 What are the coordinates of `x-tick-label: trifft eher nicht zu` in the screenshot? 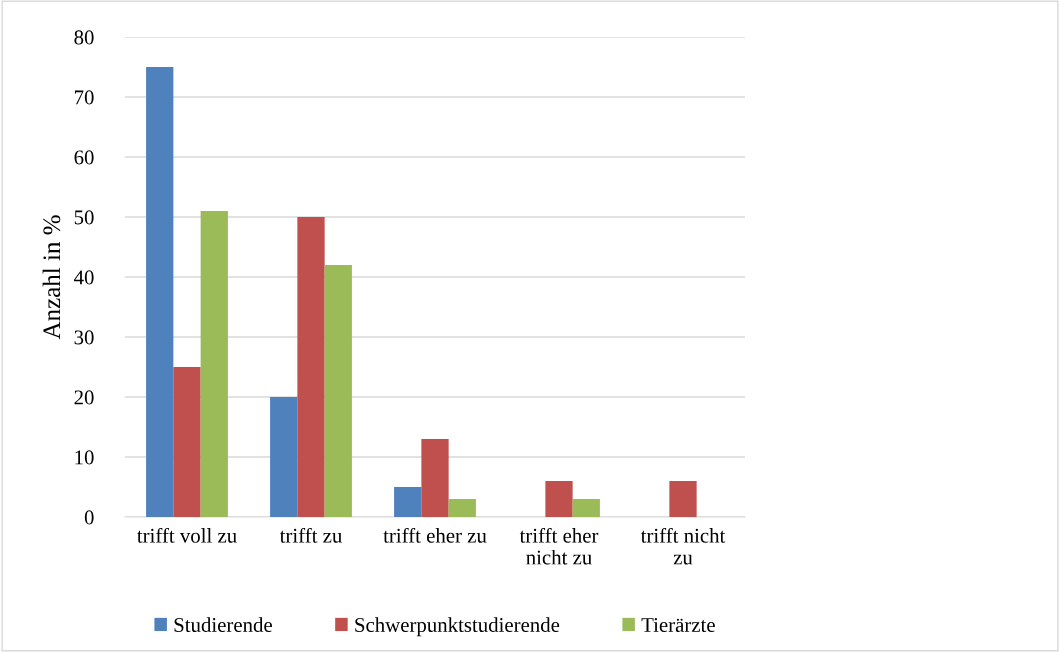 It's located at (559, 546).